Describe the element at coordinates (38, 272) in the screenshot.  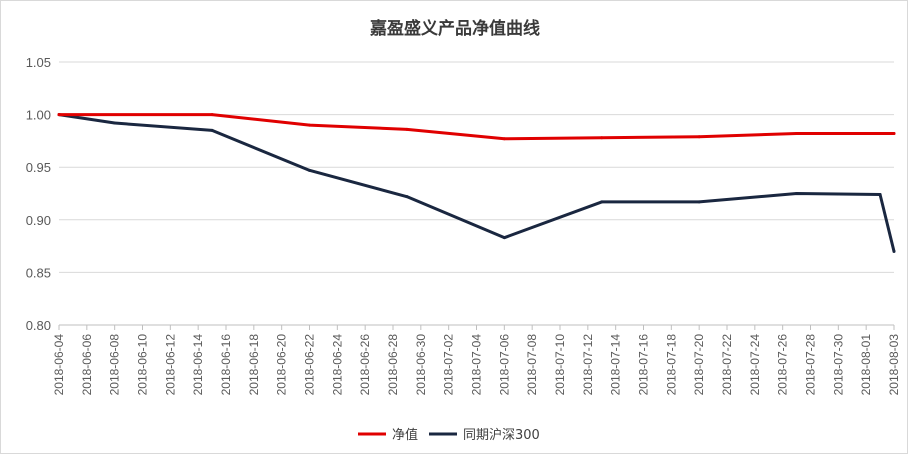
I see `y-tick-label: 0.85` at that location.